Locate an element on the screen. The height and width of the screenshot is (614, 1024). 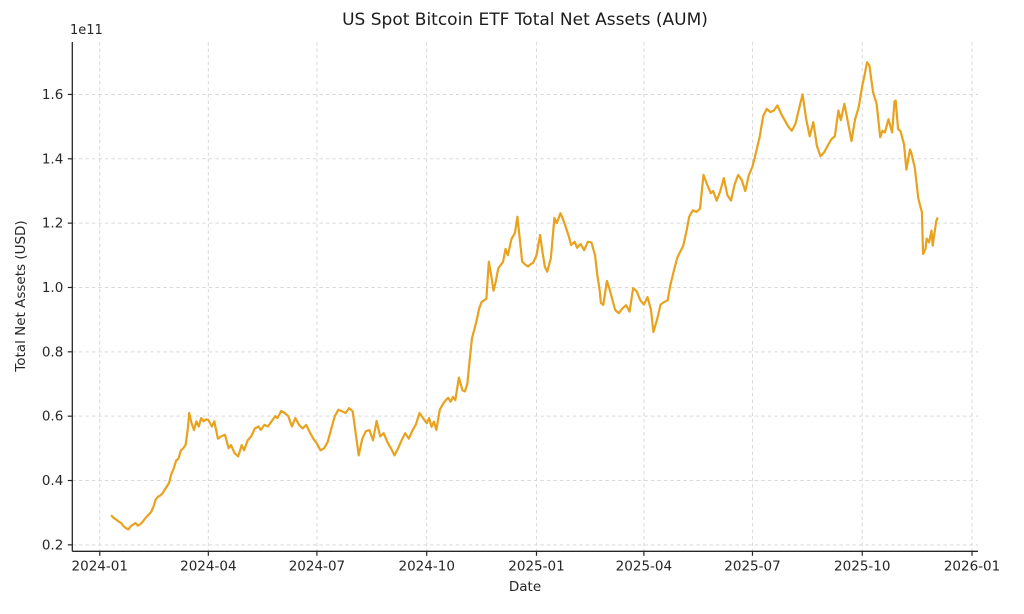
x-tick-label: 2025-04 is located at coordinates (644, 566).